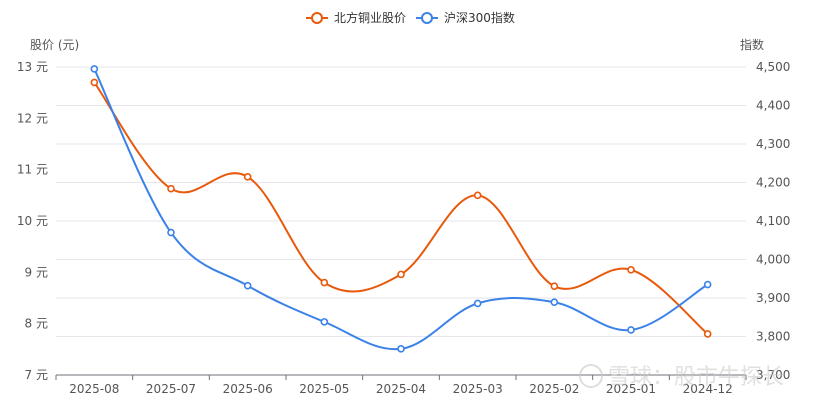  Describe the element at coordinates (773, 337) in the screenshot. I see `y-right-tick-label: 3,800` at that location.